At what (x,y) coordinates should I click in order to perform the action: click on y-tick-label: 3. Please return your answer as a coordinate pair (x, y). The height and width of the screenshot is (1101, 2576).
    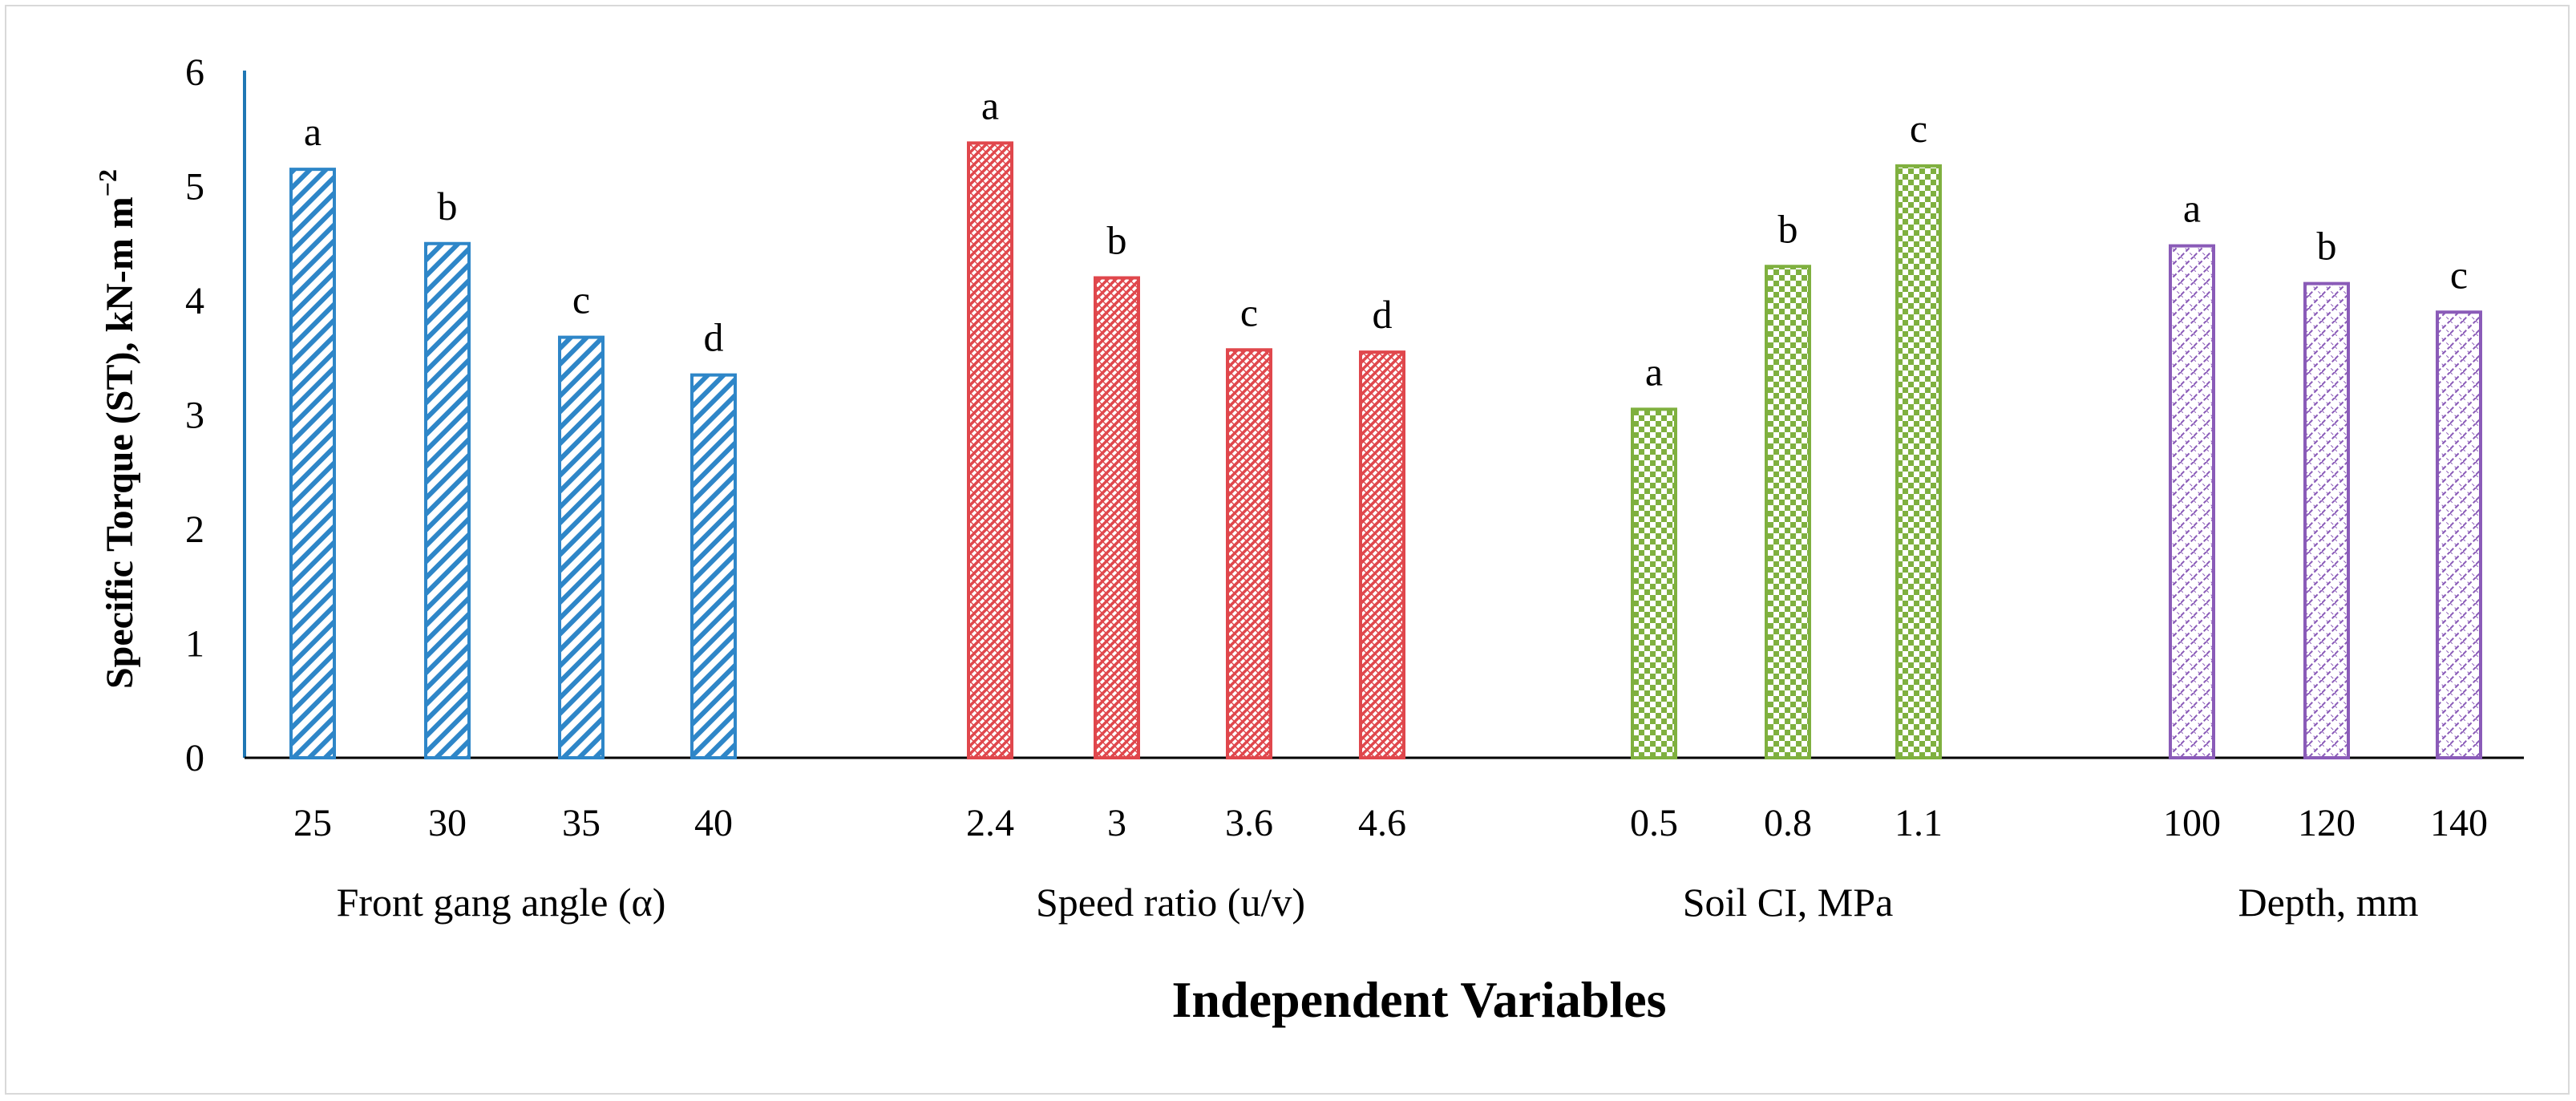
    Looking at the image, I should click on (194, 416).